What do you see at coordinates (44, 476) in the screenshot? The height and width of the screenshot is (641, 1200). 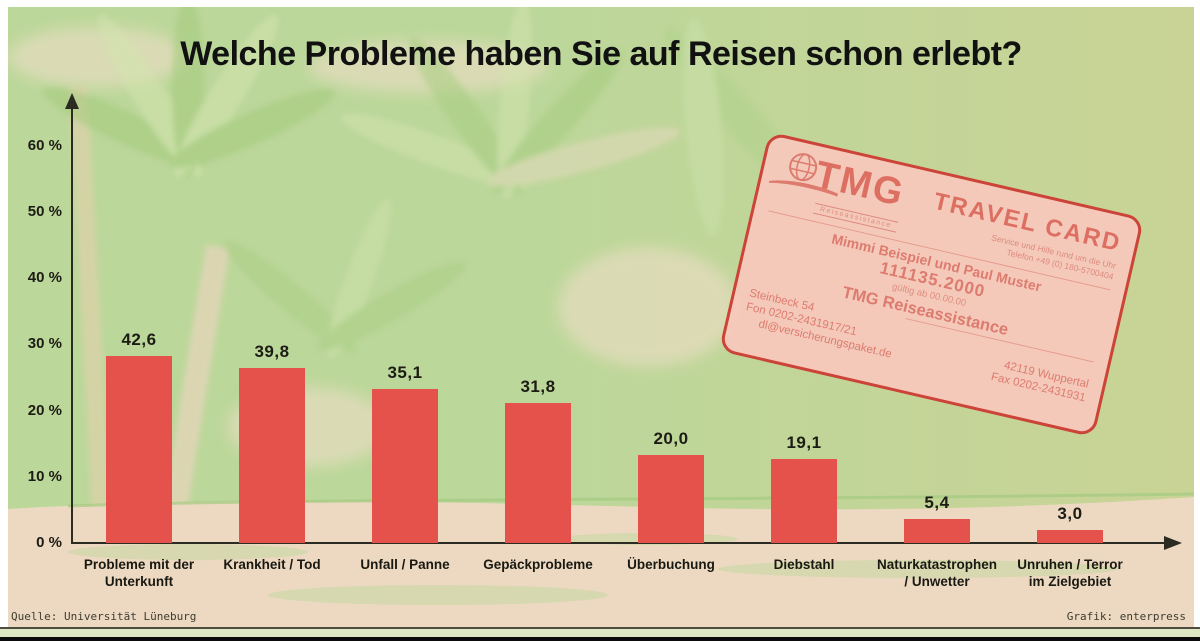 I see `y-axis-tick-label: 10 %` at bounding box center [44, 476].